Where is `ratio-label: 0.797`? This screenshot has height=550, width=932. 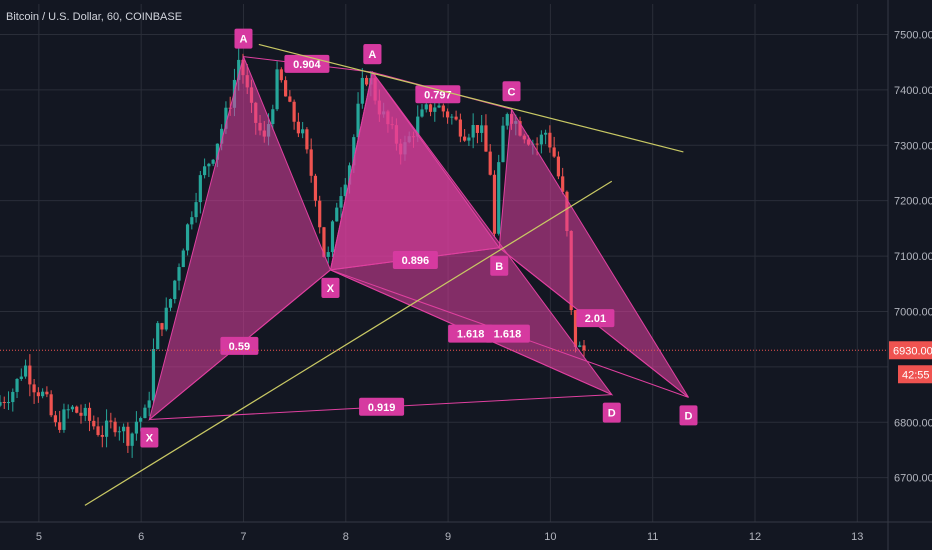
ratio-label: 0.797 is located at coordinates (438, 95).